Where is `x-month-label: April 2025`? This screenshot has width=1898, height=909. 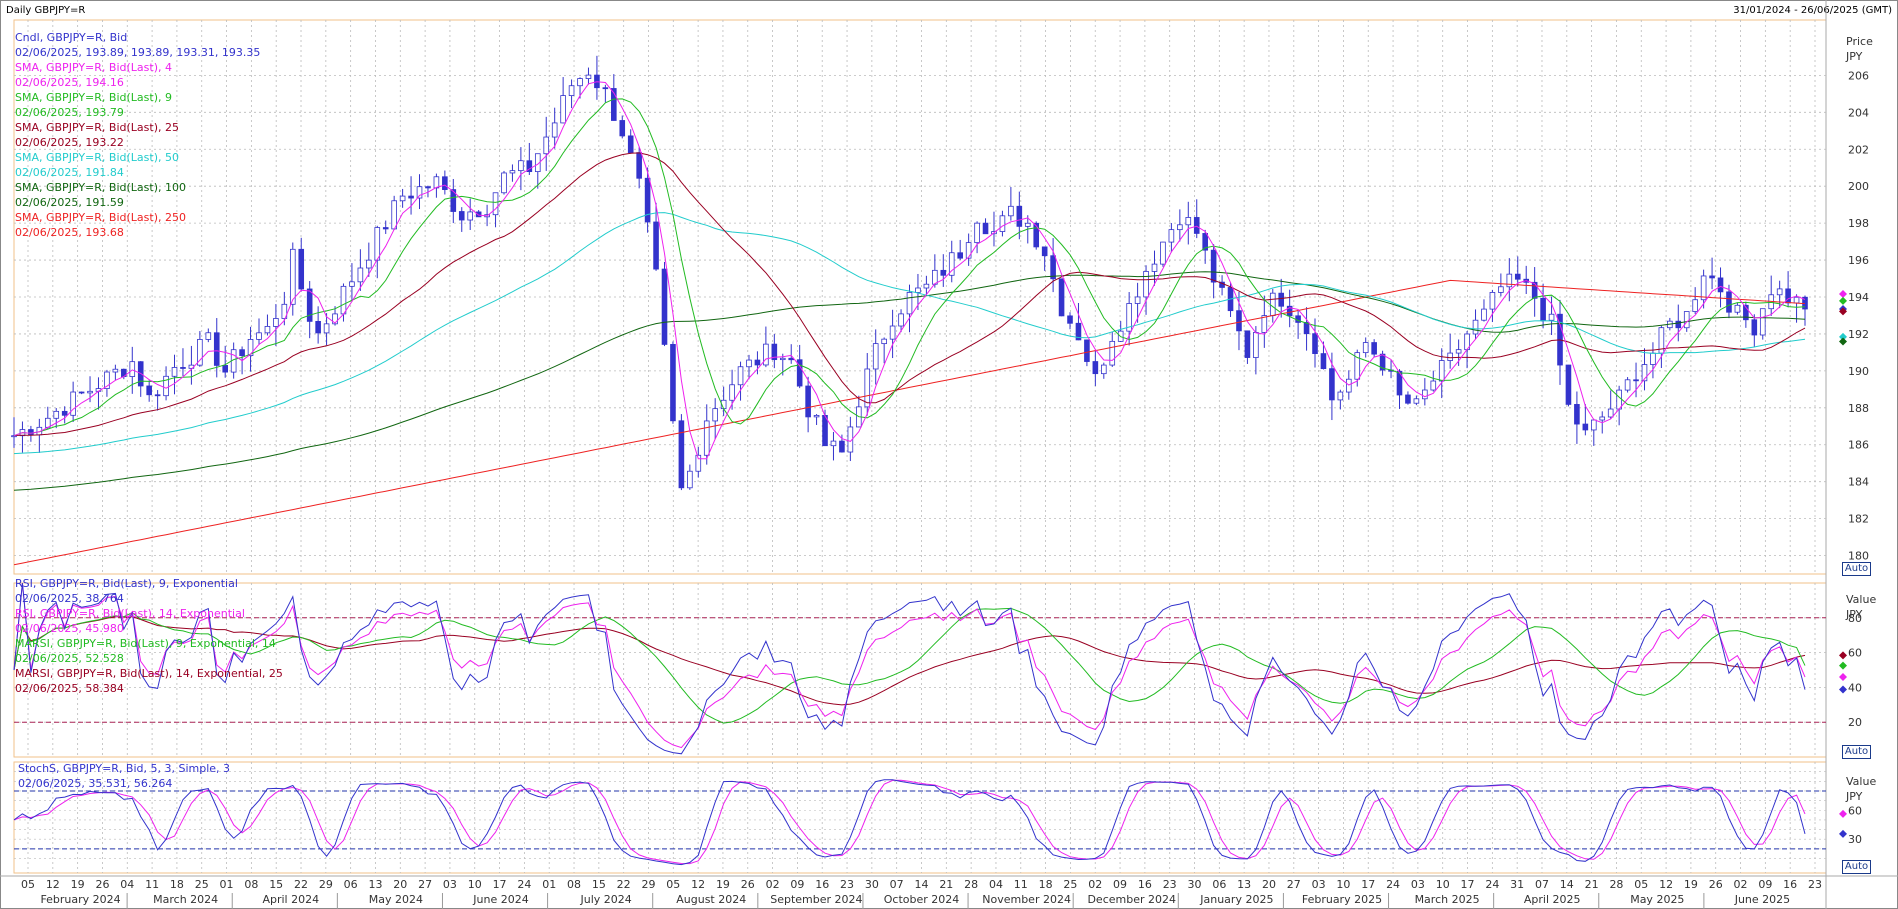 x-month-label: April 2025 is located at coordinates (1552, 899).